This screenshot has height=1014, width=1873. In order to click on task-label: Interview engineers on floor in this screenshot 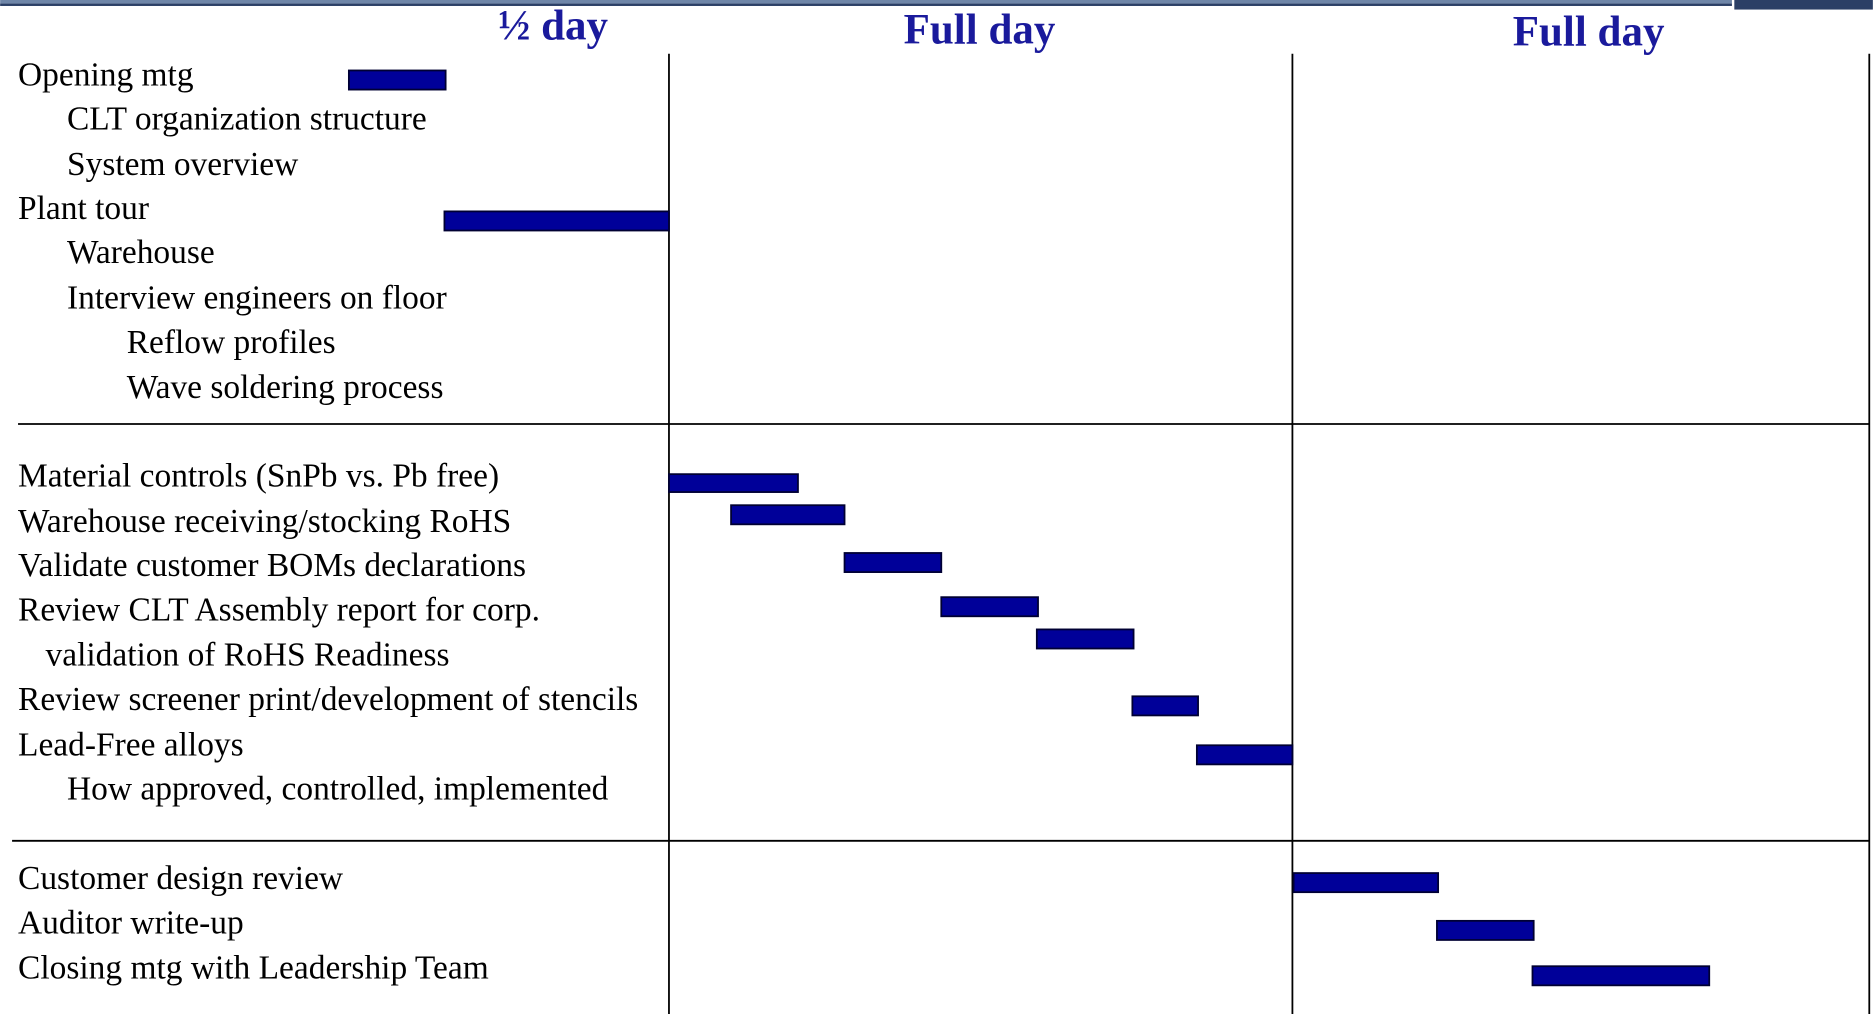, I will do `click(257, 298)`.